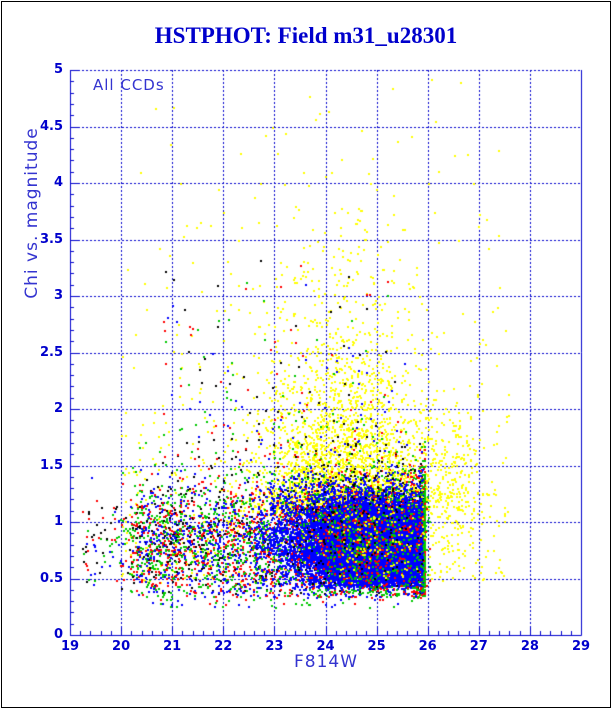 This screenshot has height=709, width=612. Describe the element at coordinates (478, 646) in the screenshot. I see `x-tick-label: 27` at that location.